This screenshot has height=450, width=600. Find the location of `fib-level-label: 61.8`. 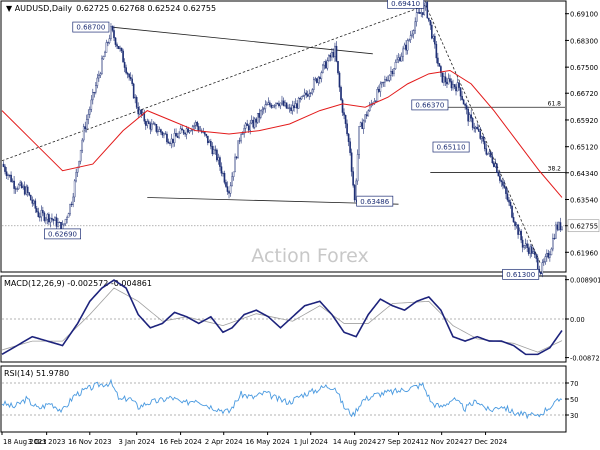

fib-level-label: 61.8 is located at coordinates (555, 103).